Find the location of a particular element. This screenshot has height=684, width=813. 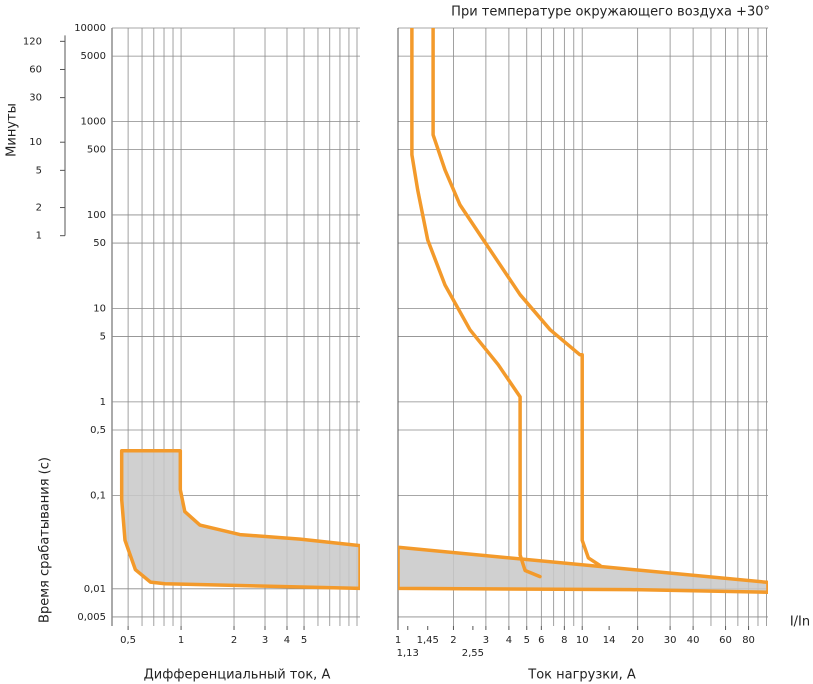

y-tick-label: 10 is located at coordinates (99, 308).